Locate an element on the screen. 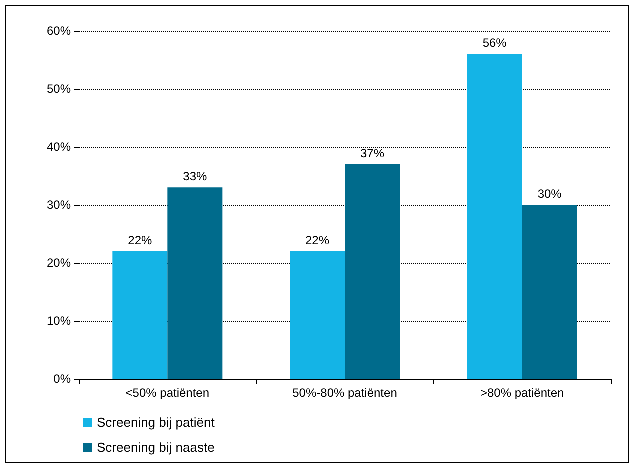 The image size is (636, 470). y-tick-label: 20% is located at coordinates (59, 263).